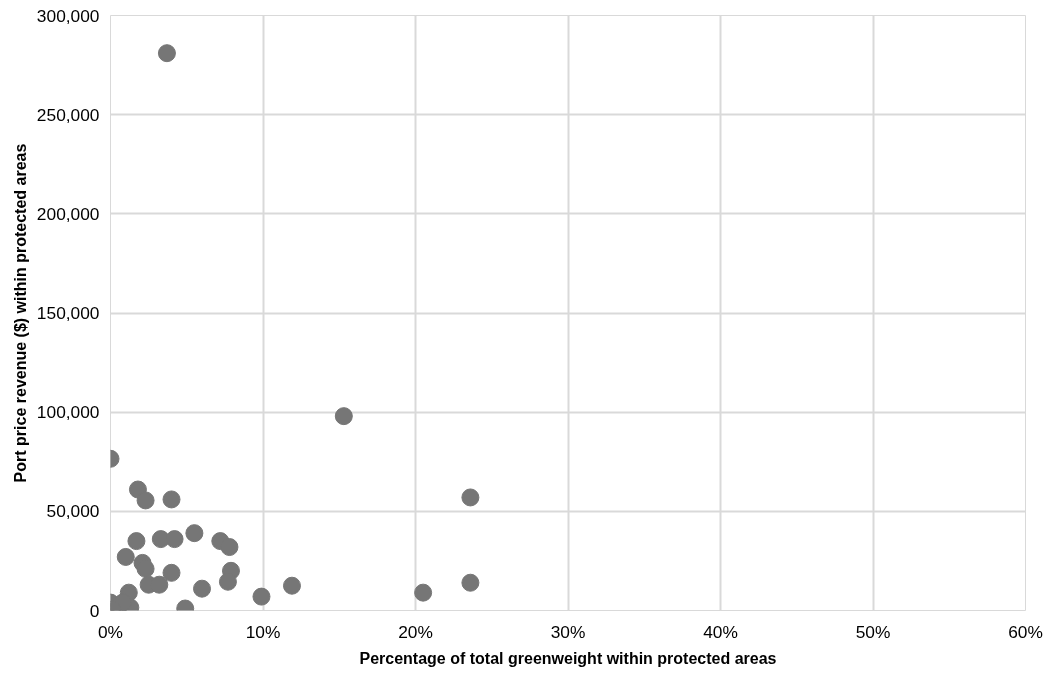  Describe the element at coordinates (94, 610) in the screenshot. I see `y-tick-label: 0` at that location.